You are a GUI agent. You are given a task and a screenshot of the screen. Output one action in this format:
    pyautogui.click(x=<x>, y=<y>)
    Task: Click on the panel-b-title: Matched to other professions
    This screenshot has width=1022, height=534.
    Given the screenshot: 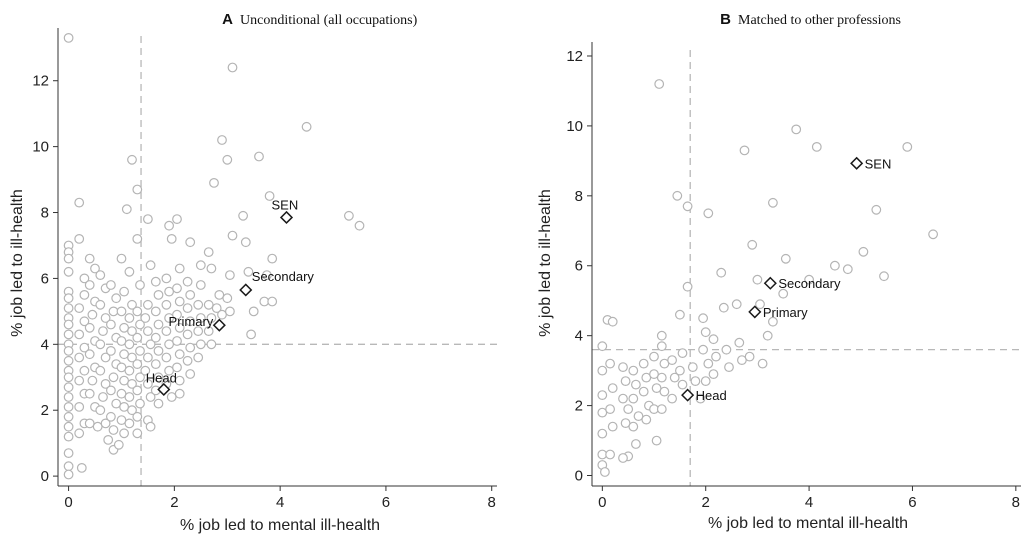 What is the action you would take?
    pyautogui.click(x=819, y=20)
    